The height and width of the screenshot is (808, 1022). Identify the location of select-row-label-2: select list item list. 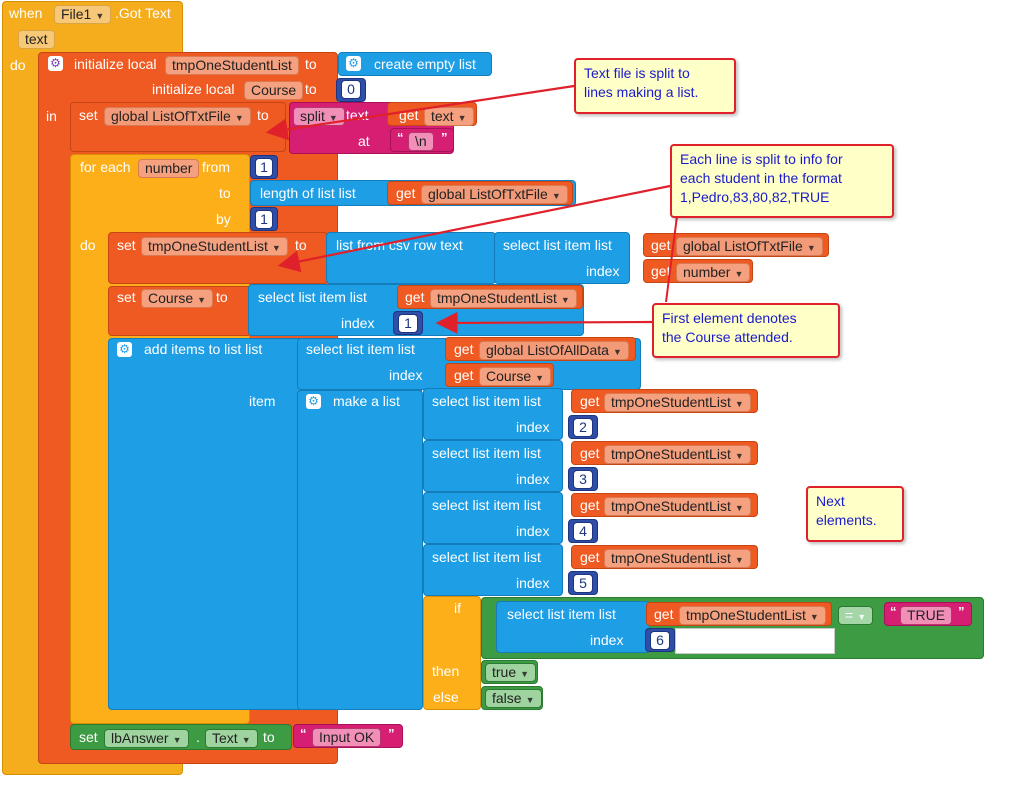
(486, 453).